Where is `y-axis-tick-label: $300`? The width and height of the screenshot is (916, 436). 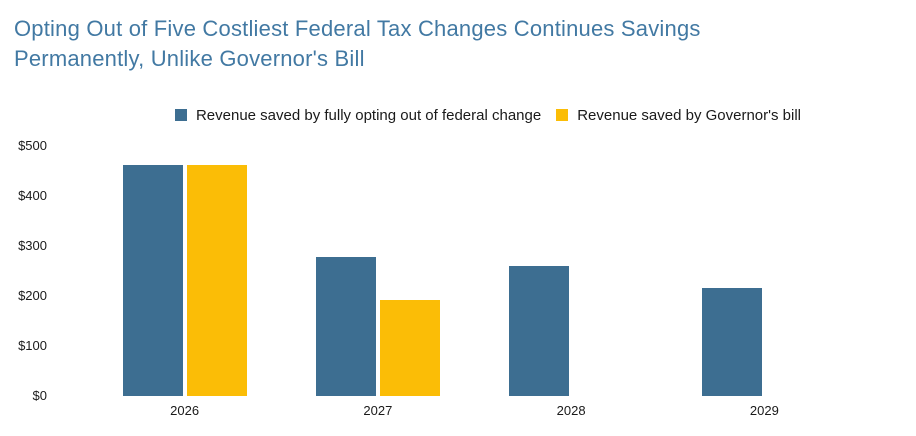
y-axis-tick-label: $300 is located at coordinates (32, 245).